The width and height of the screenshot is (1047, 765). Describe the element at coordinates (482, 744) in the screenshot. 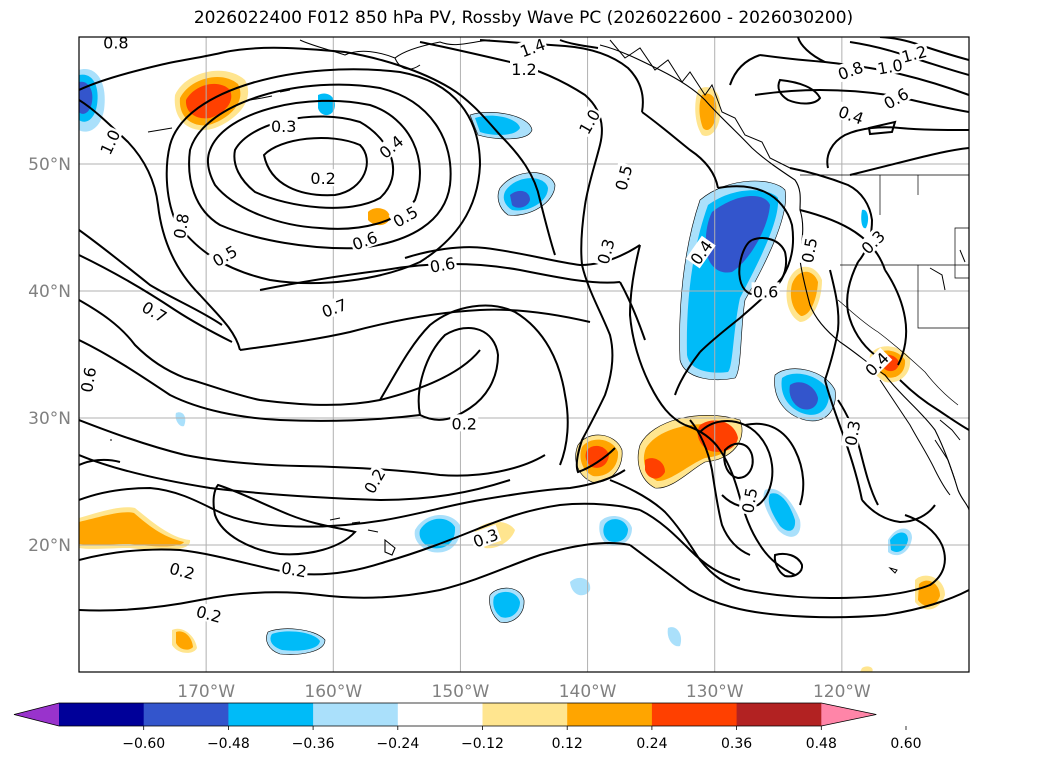

I see `colorbar-tick-label: −0.12` at that location.